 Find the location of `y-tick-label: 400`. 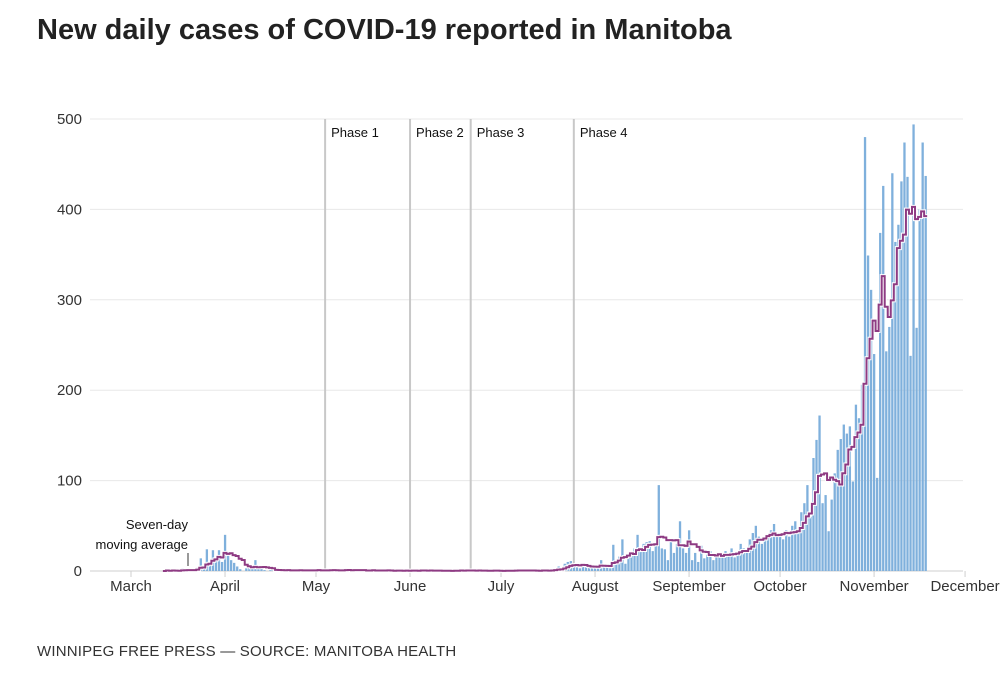

y-tick-label: 400 is located at coordinates (69, 209).